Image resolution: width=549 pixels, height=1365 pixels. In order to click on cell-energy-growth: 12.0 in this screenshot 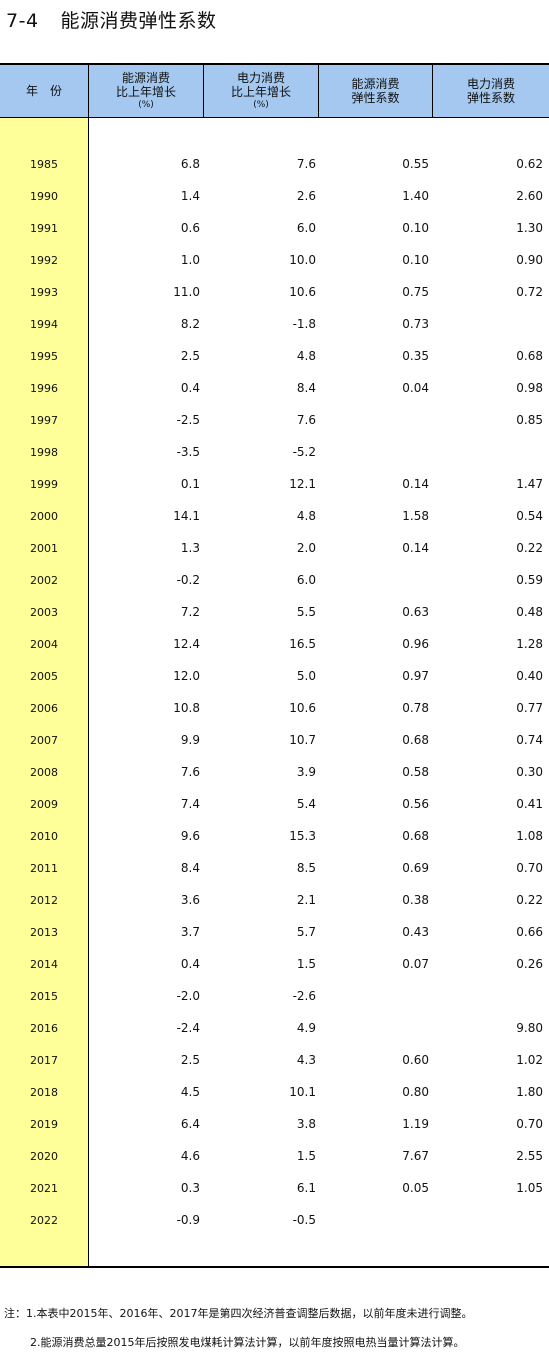, I will do `click(186, 676)`.